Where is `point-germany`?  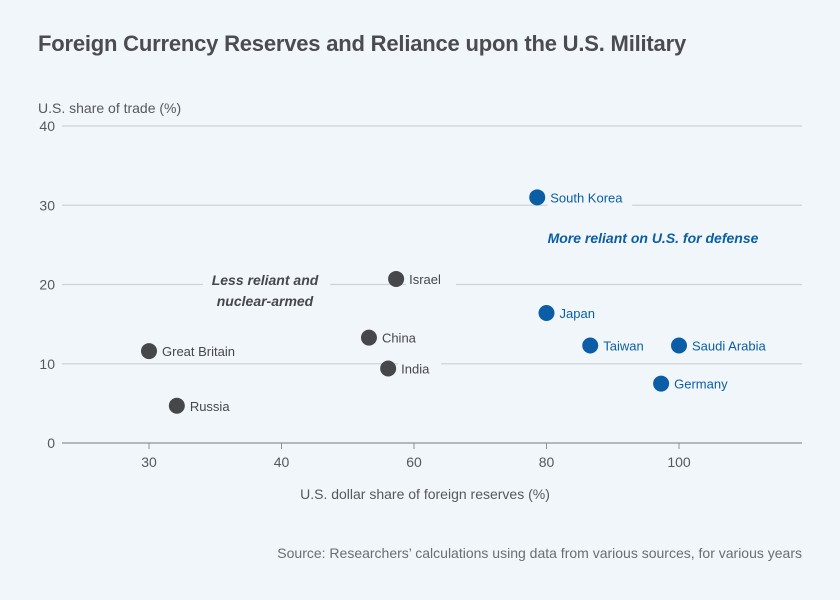
point-germany is located at coordinates (661, 383).